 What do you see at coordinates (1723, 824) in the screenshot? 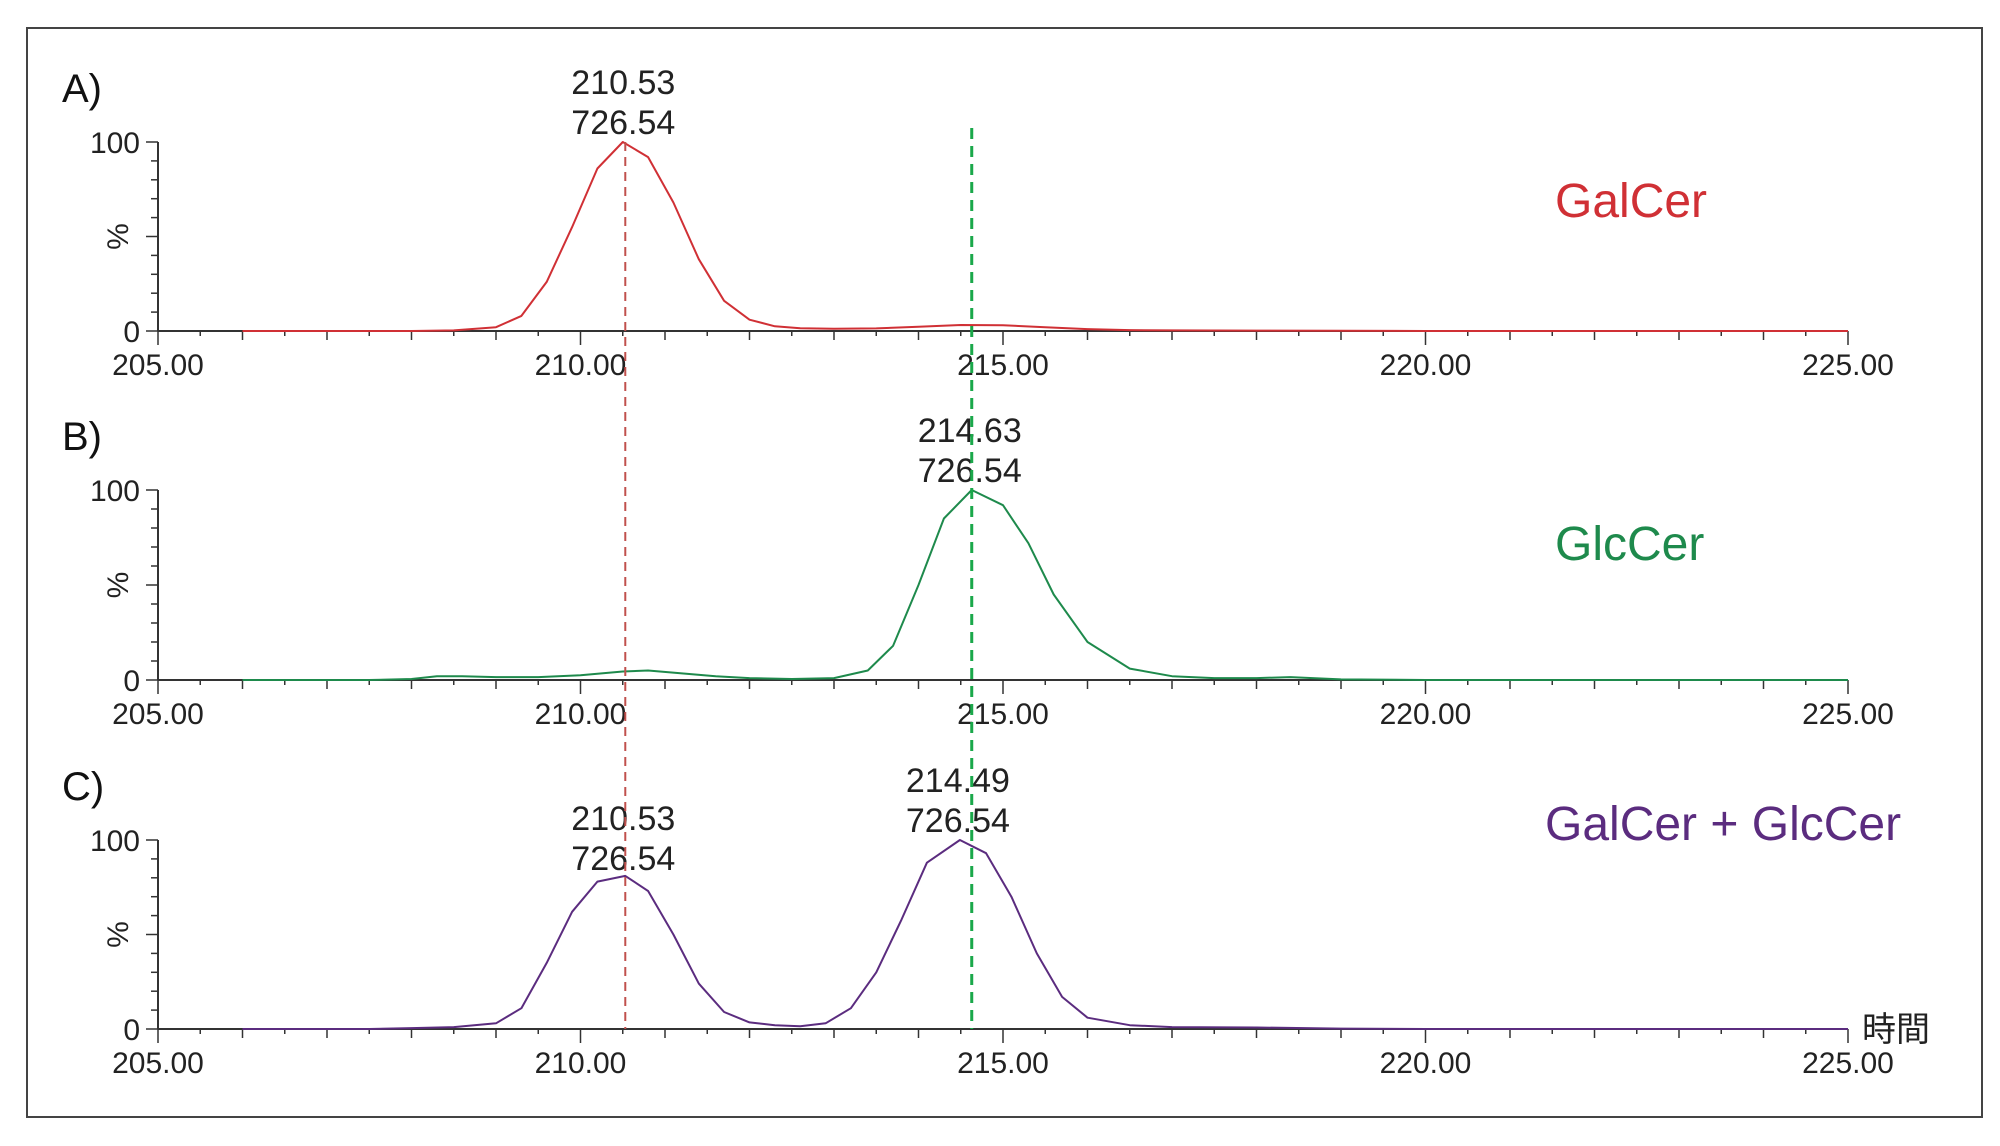
I see `series-name: GalCer + GlcCer` at bounding box center [1723, 824].